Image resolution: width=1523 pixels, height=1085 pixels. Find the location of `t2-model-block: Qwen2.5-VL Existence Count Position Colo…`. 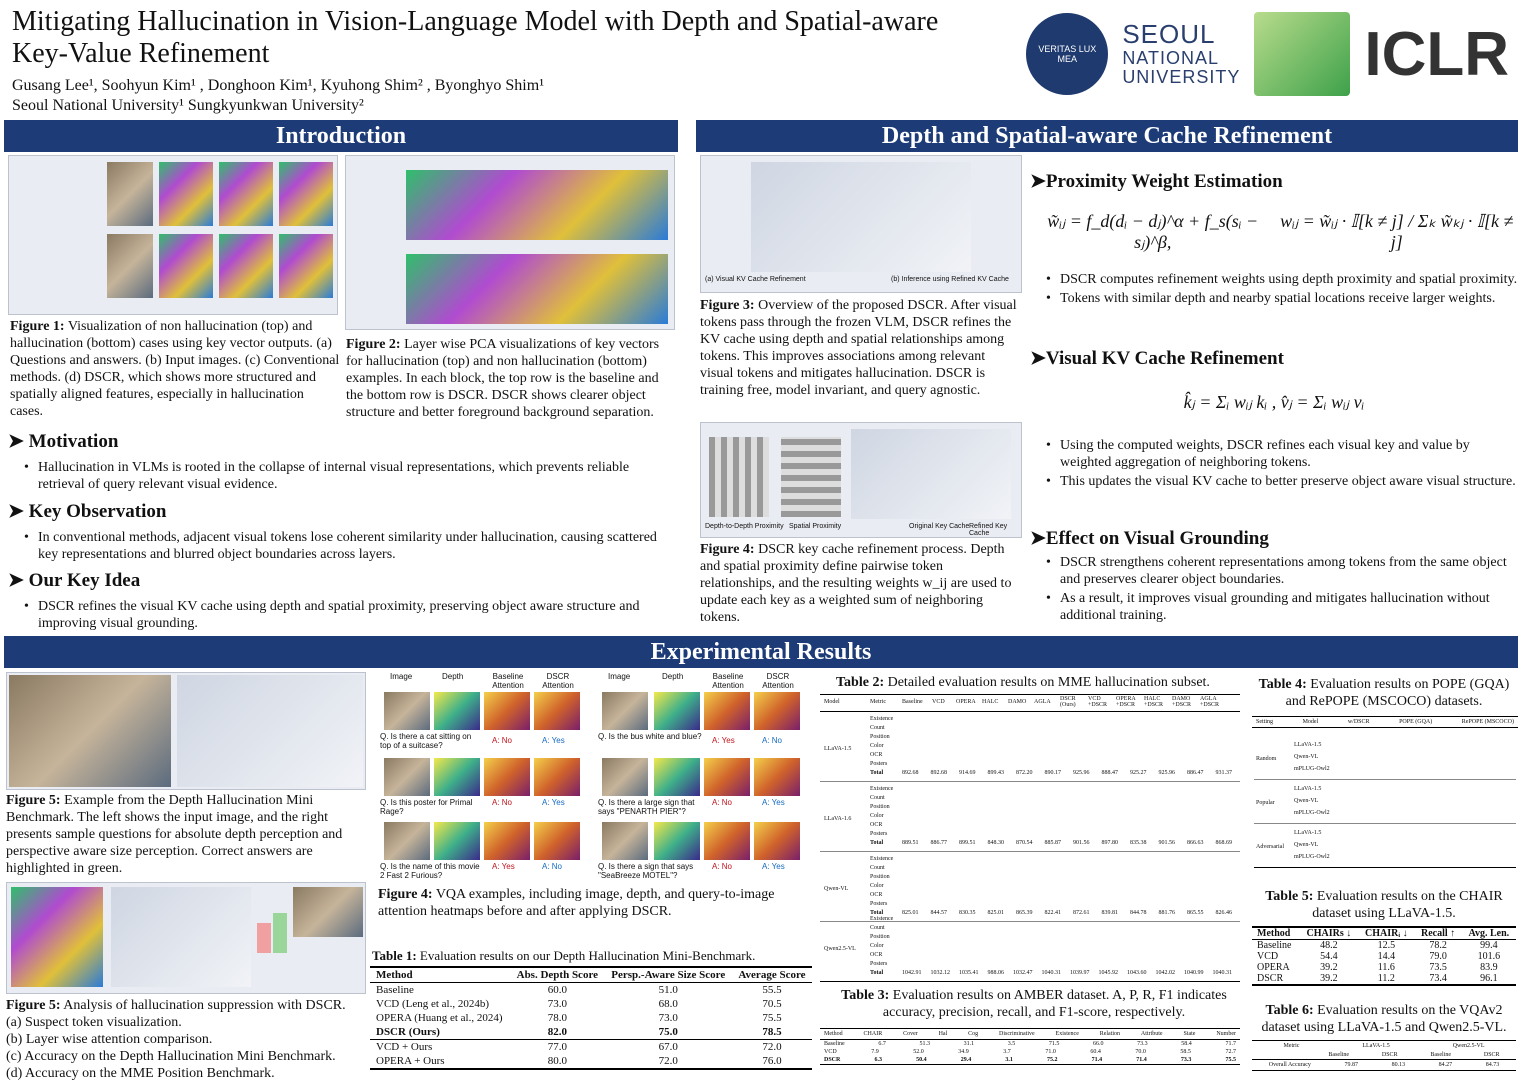

t2-model-block: Qwen2.5-VL Existence Count Position Colo… is located at coordinates (1030, 949).